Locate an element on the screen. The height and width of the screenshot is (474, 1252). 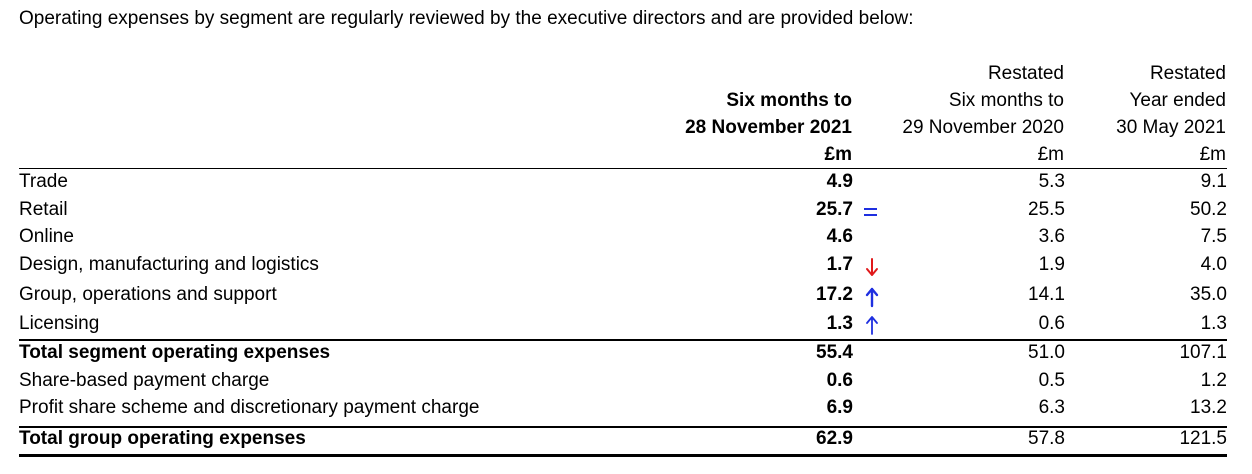
down-arrow-icon is located at coordinates (872, 267).